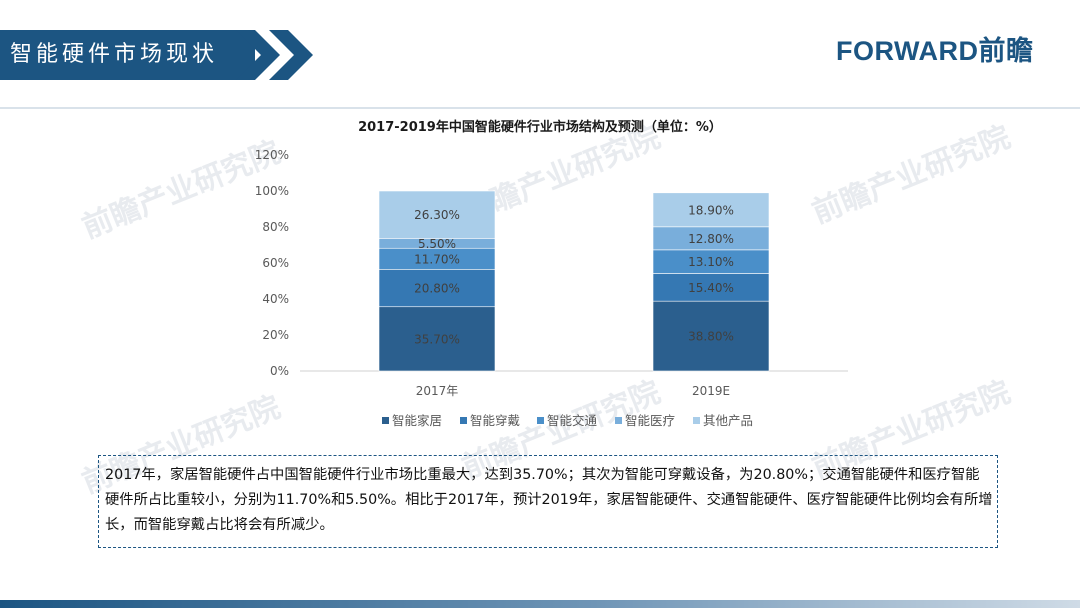 The height and width of the screenshot is (608, 1080). Describe the element at coordinates (275, 299) in the screenshot. I see `y-tick-label: 40%` at that location.